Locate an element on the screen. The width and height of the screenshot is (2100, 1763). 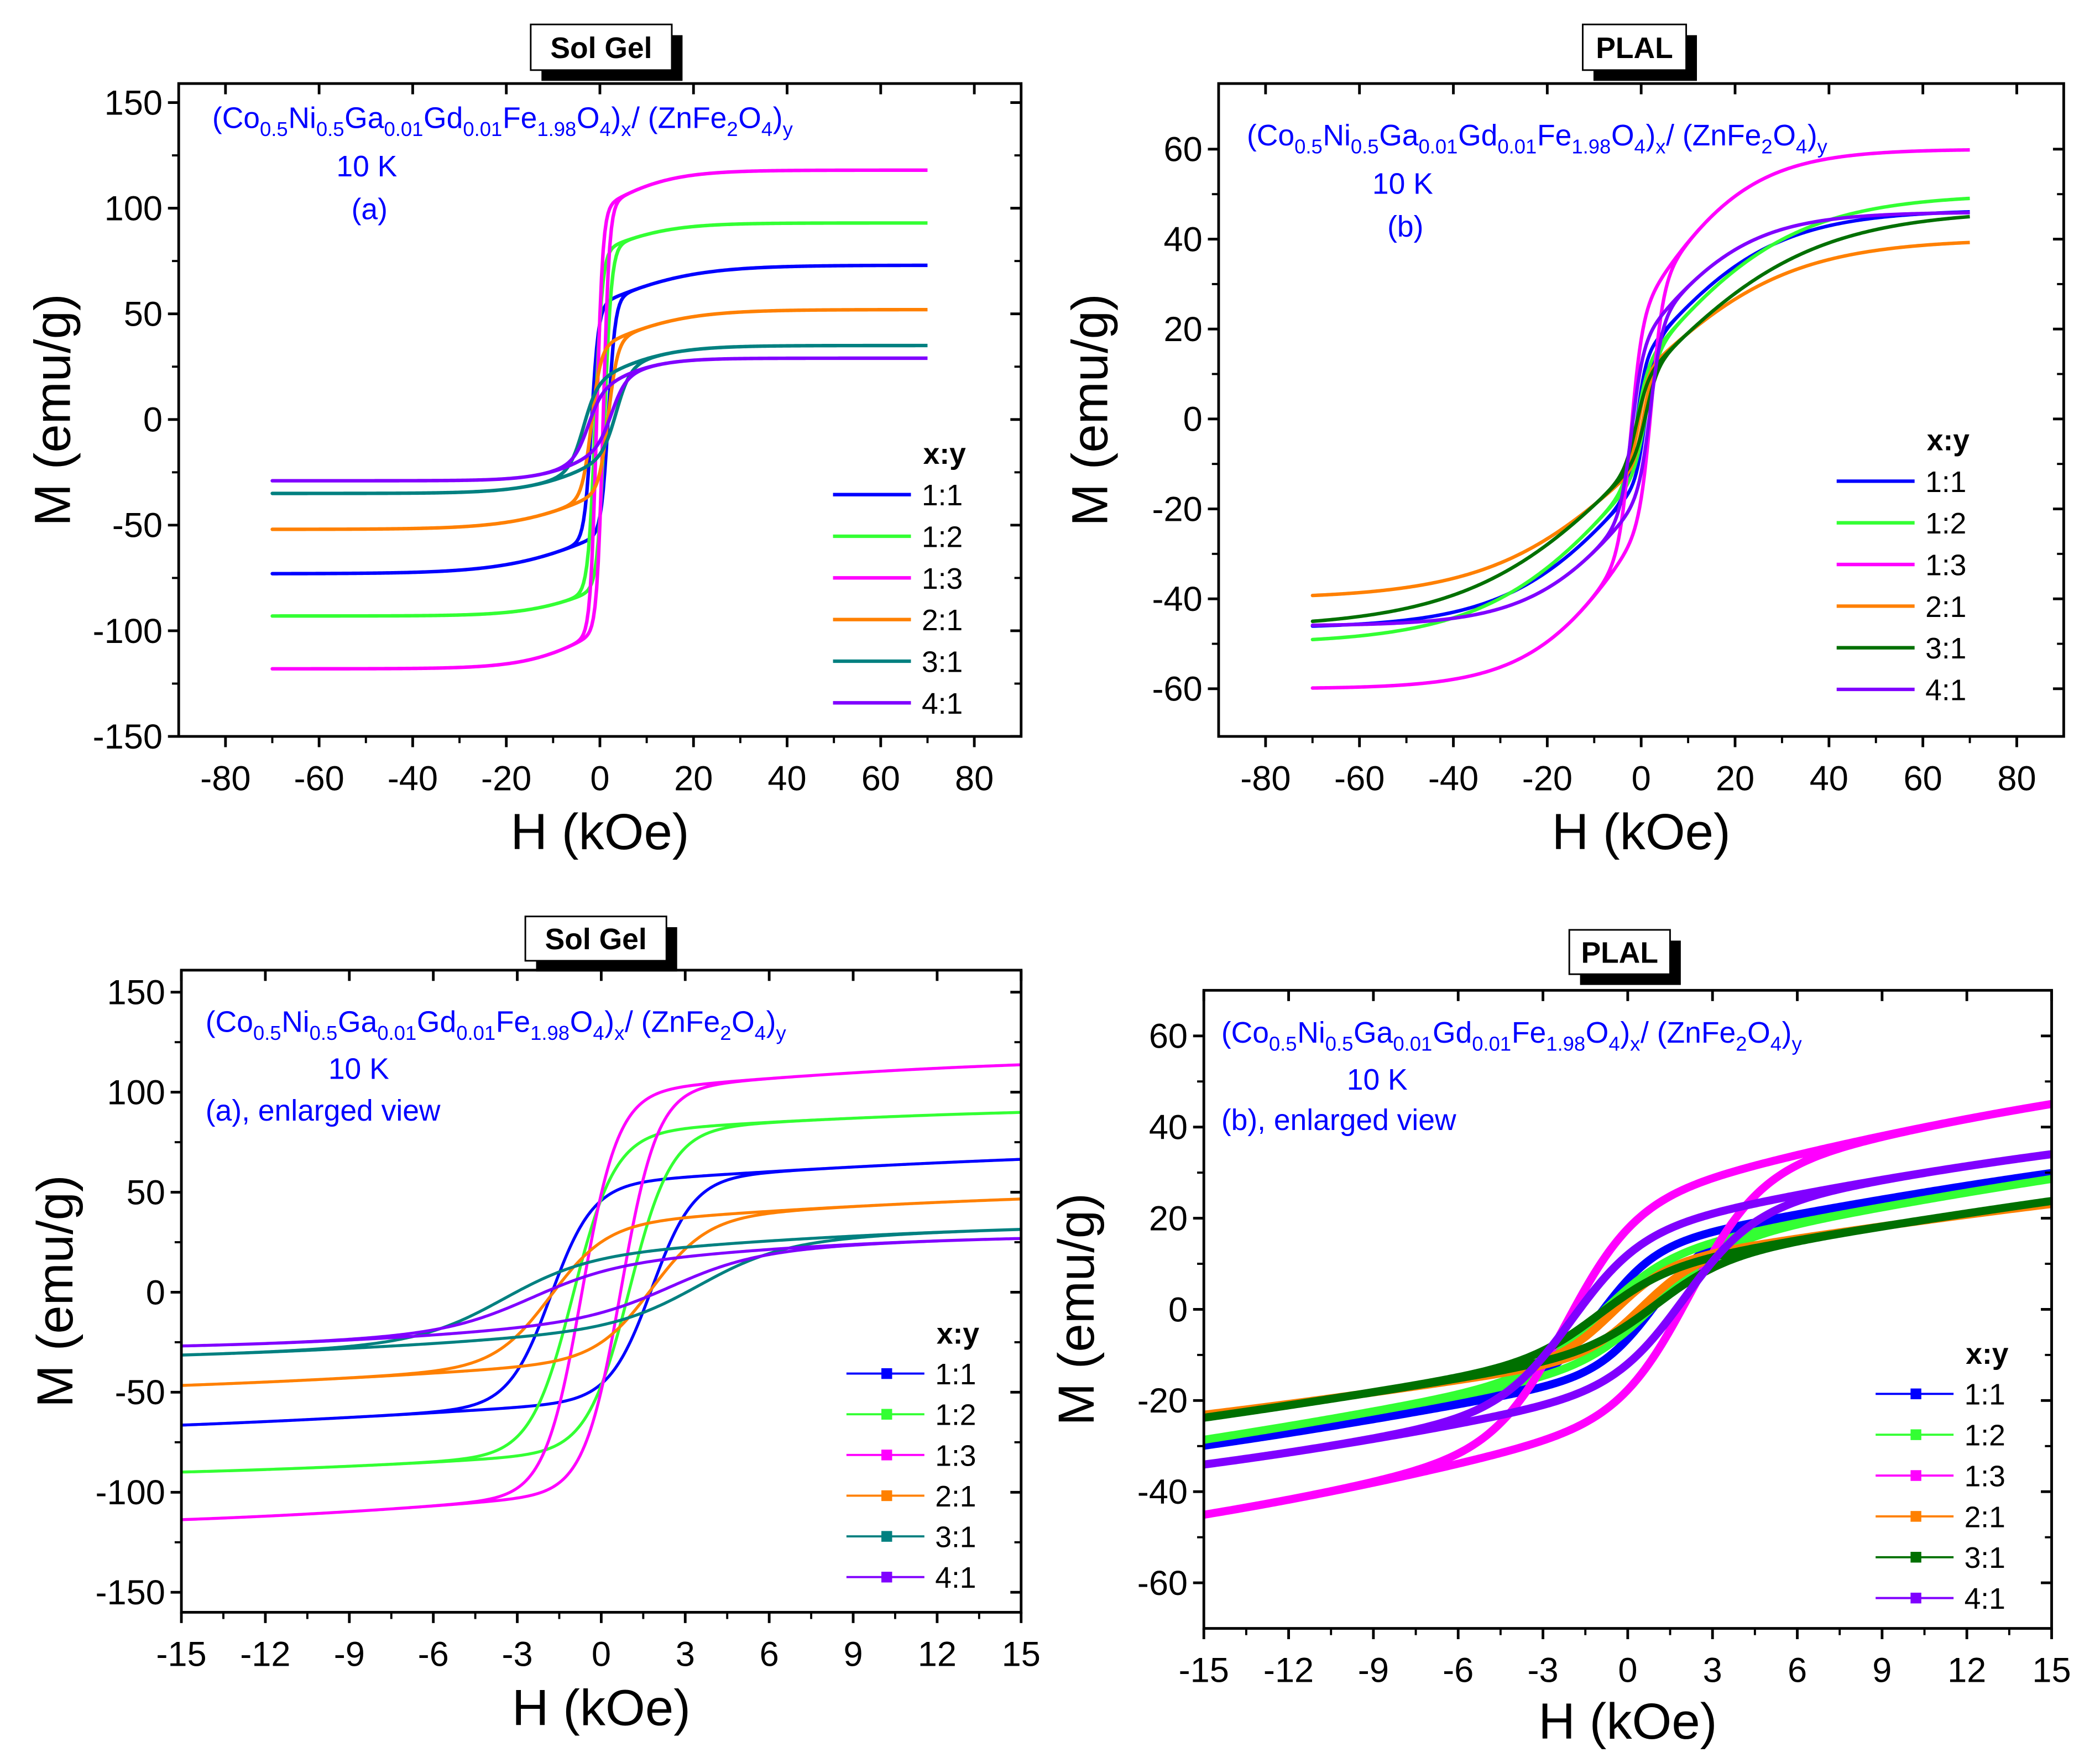
y-tick-label: -40 is located at coordinates (1162, 1492).